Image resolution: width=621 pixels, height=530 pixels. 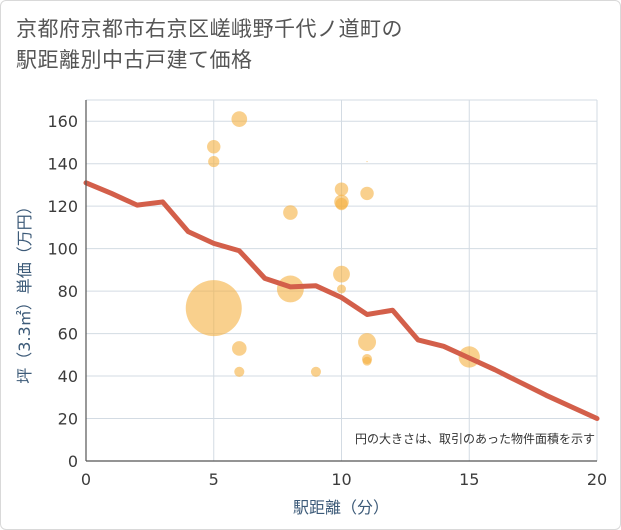 What do you see at coordinates (214, 479) in the screenshot?
I see `x-tick-label: 5` at bounding box center [214, 479].